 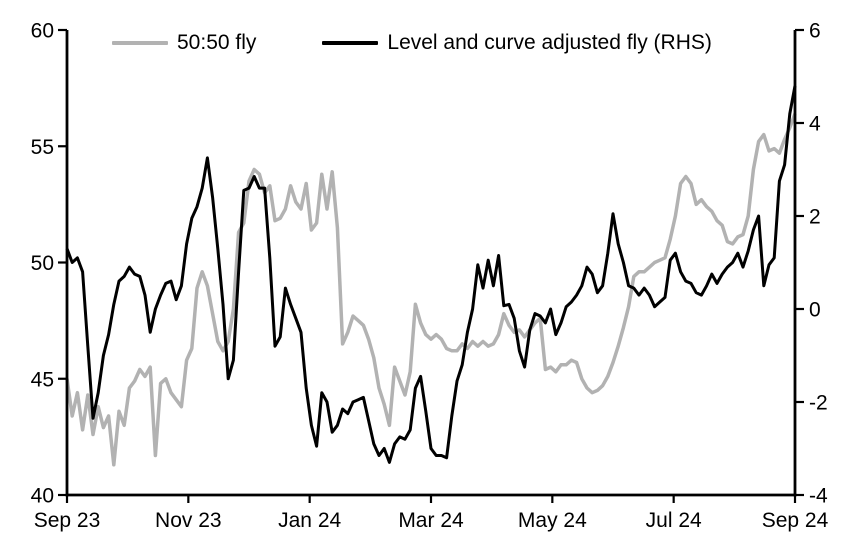 I want to click on legend-item-5050-fly: 50:50 fly, so click(x=184, y=43).